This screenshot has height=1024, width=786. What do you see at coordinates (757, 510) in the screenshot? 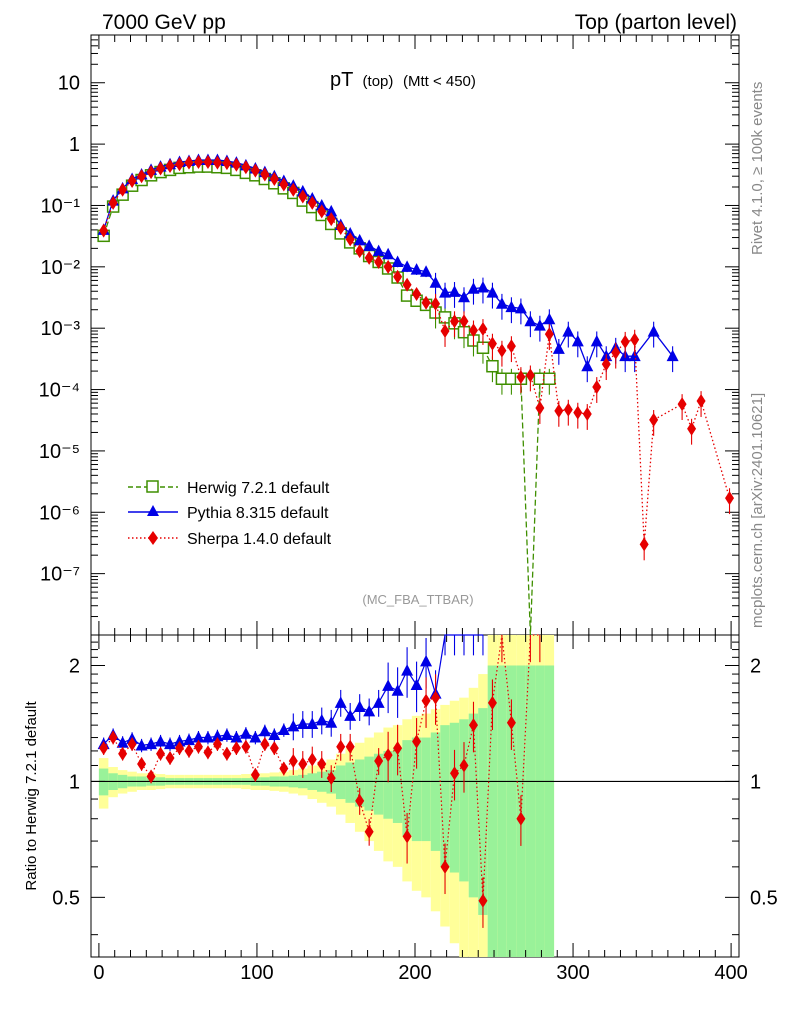
I see `side-text-bottom: mcplots.cern.ch [arXiv:2401.10621]` at bounding box center [757, 510].